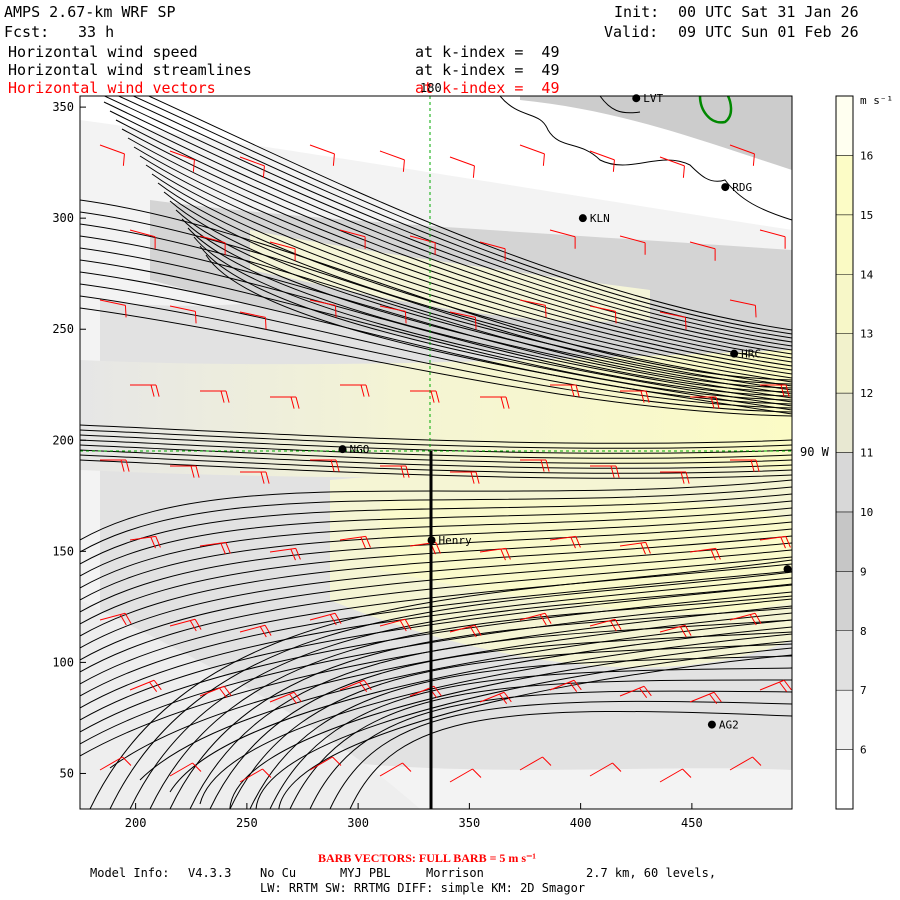  Describe the element at coordinates (651, 873) in the screenshot. I see `resolution-info: 2.7 km, 60 levels,` at that location.